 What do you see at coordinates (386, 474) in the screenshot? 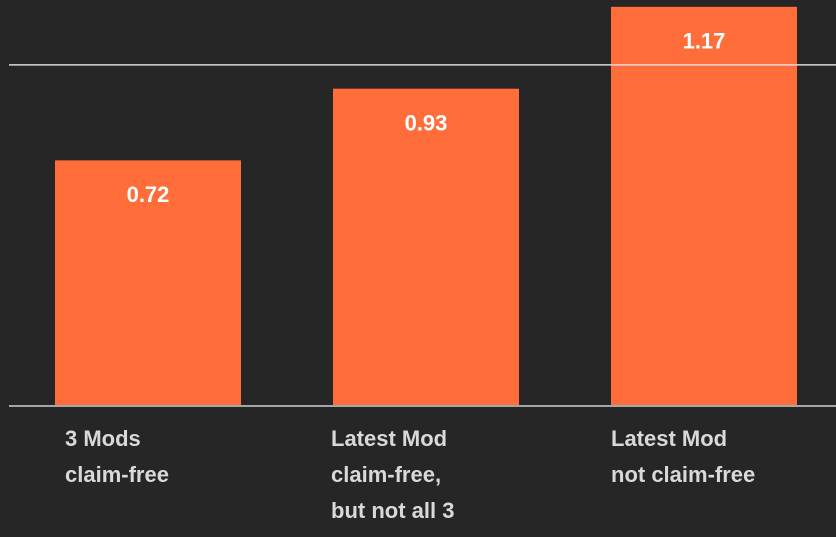
I see `x-tick-label: claim-free,` at bounding box center [386, 474].